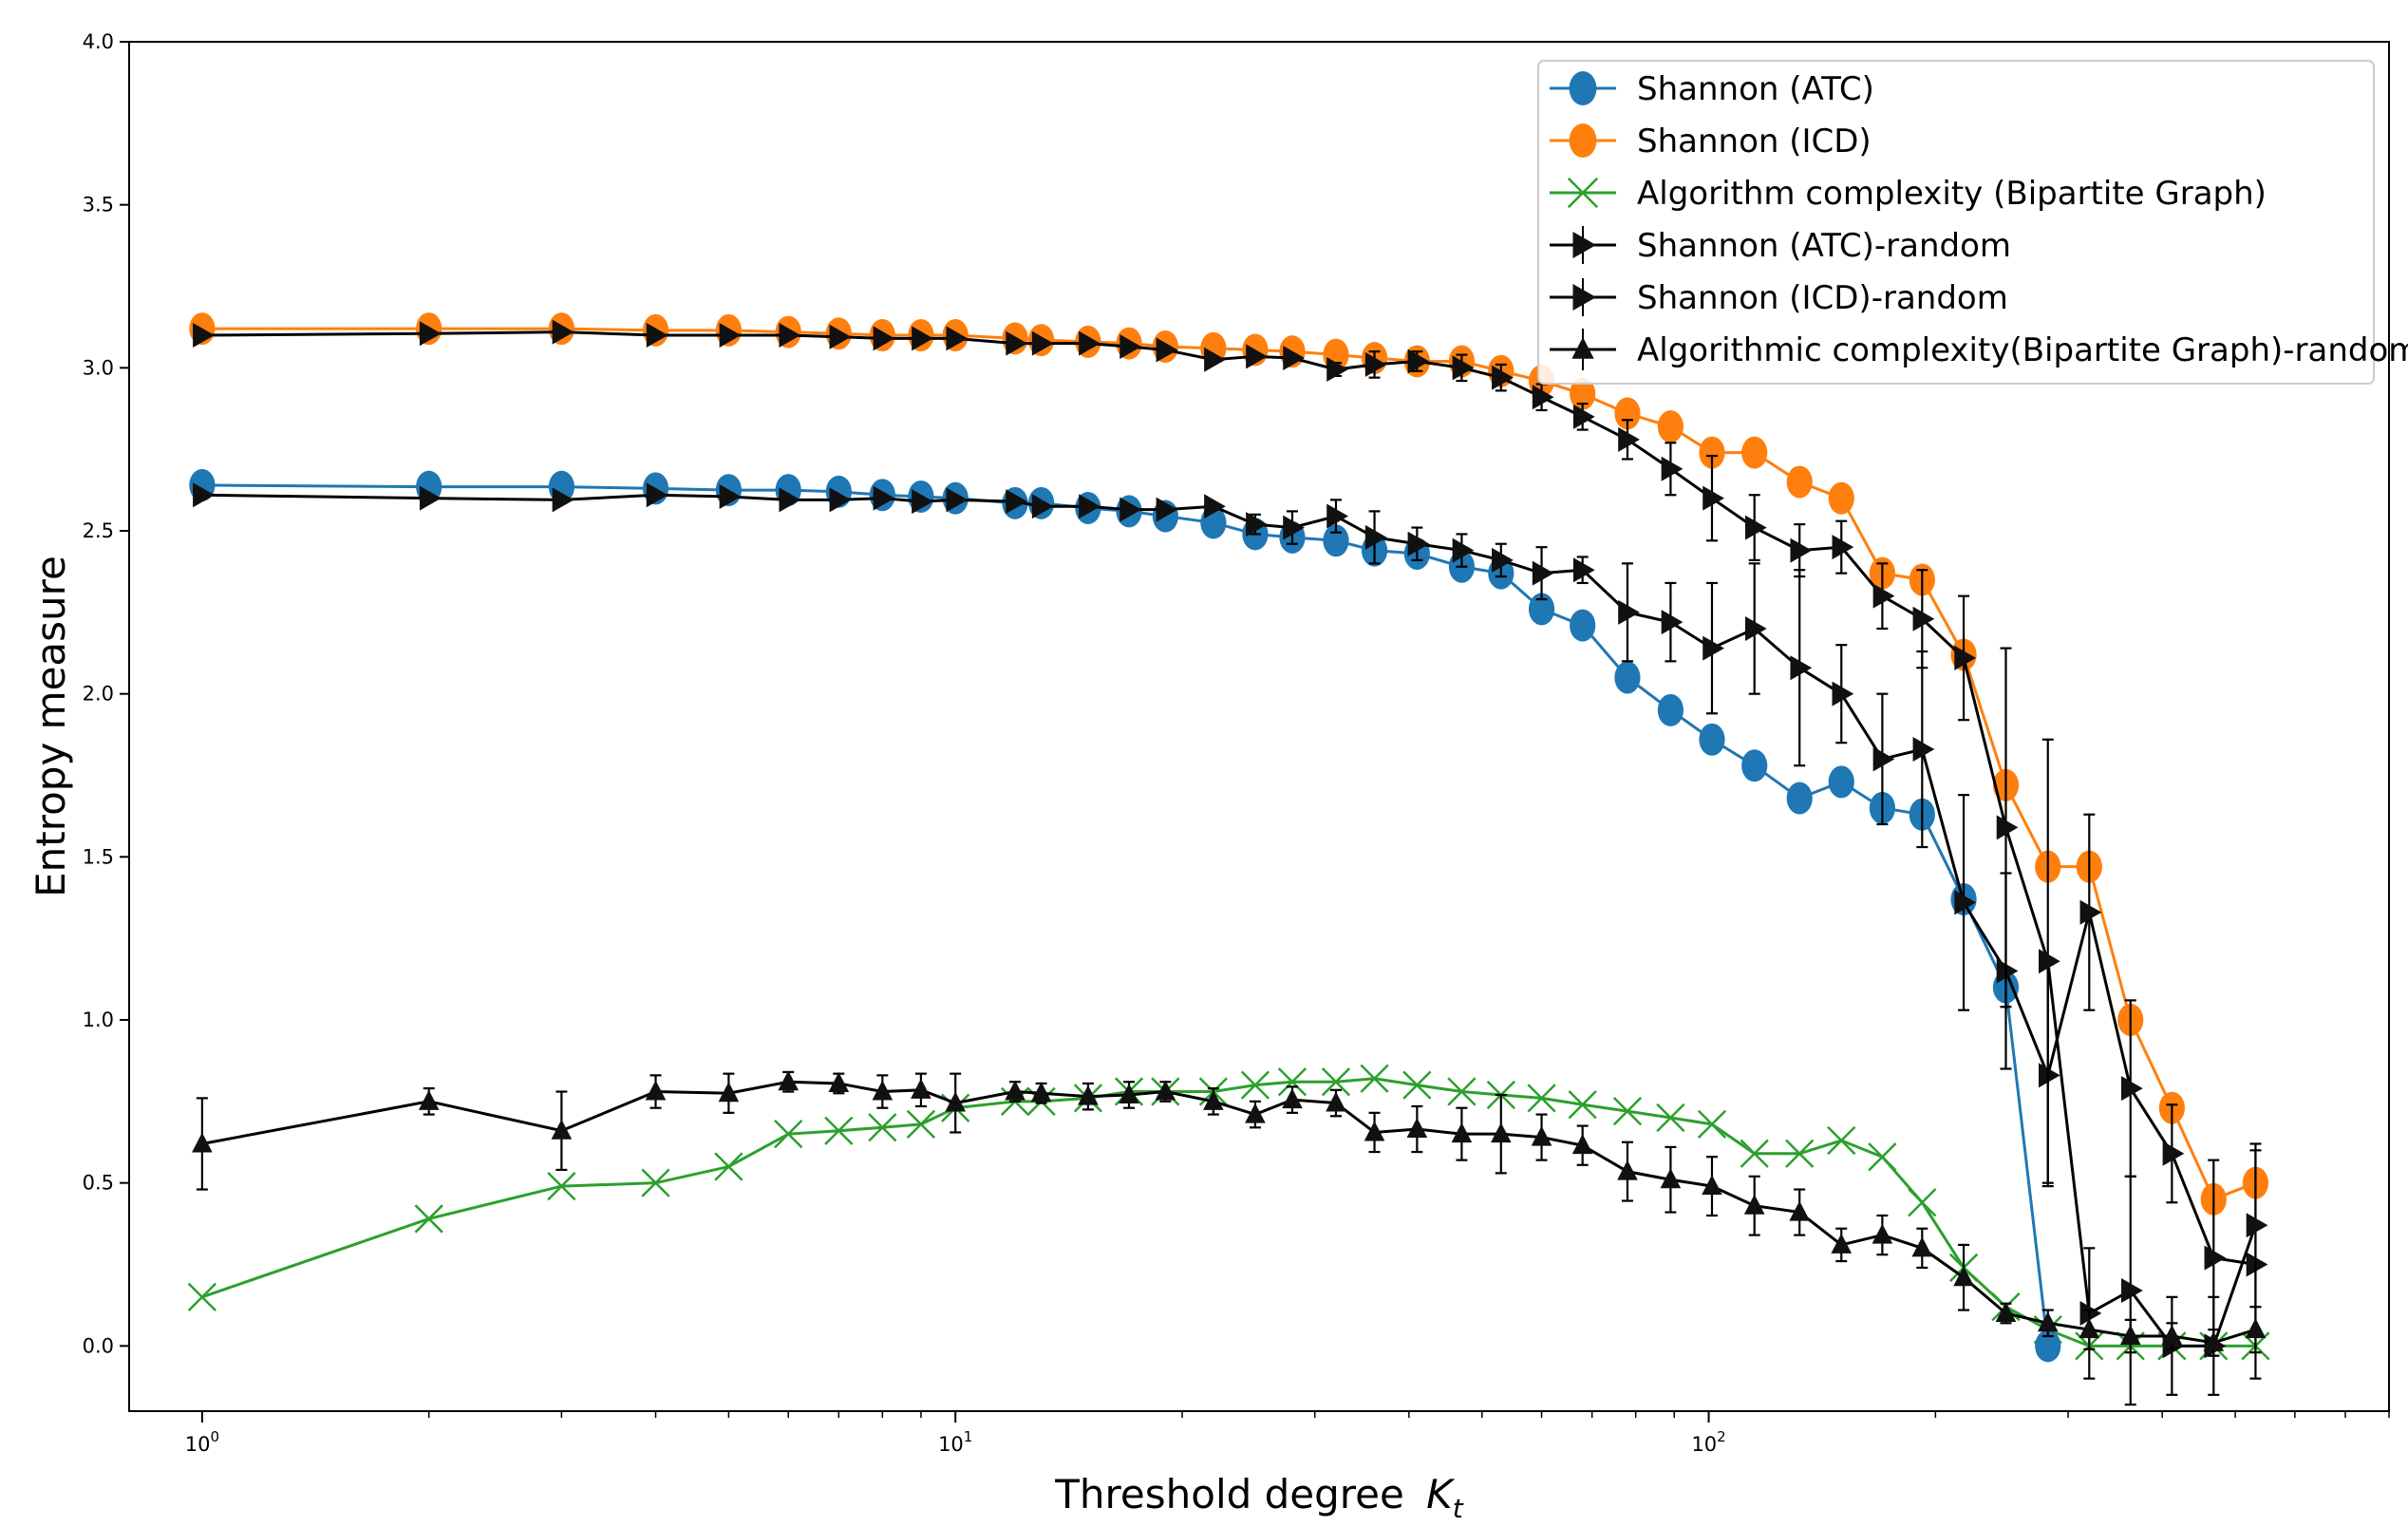 The image size is (2408, 1527). Describe the element at coordinates (1258, 1497) in the screenshot. I see `x-axis-title: Threshold degree Kt` at that location.